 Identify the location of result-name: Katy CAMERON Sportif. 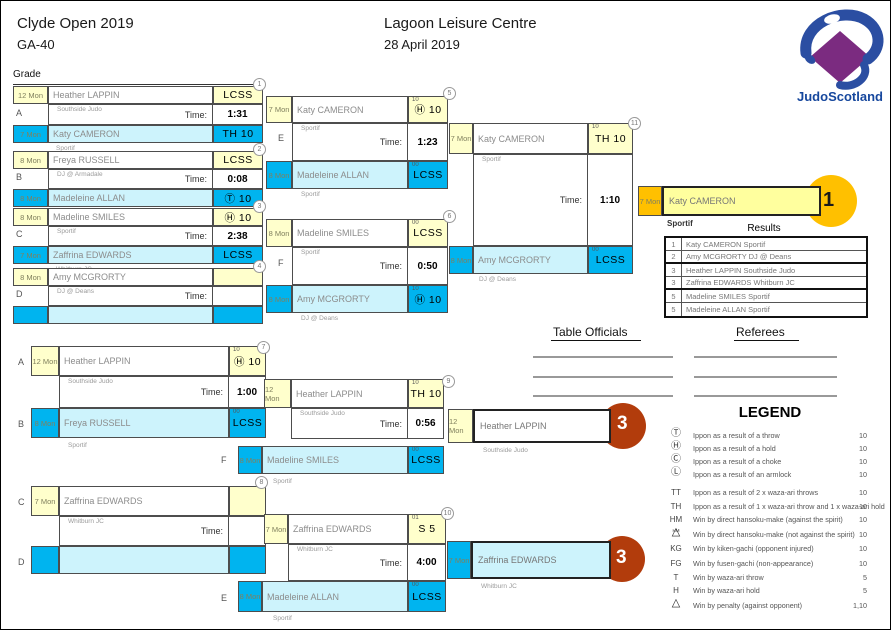
(726, 244).